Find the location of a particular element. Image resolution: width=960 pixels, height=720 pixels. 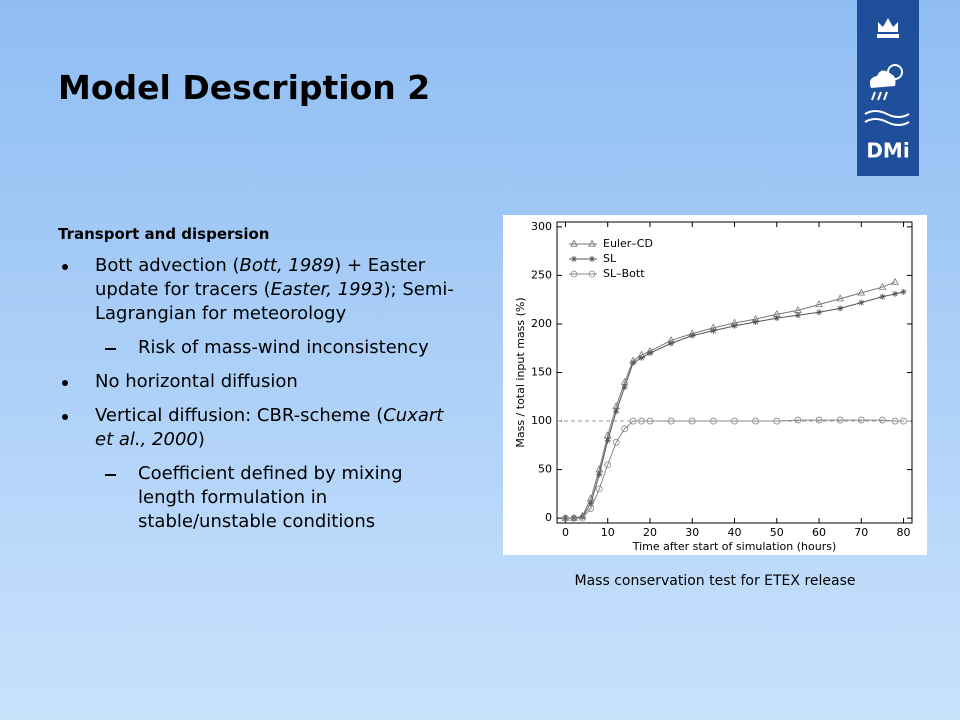

x-tick-label: 20 is located at coordinates (650, 532).